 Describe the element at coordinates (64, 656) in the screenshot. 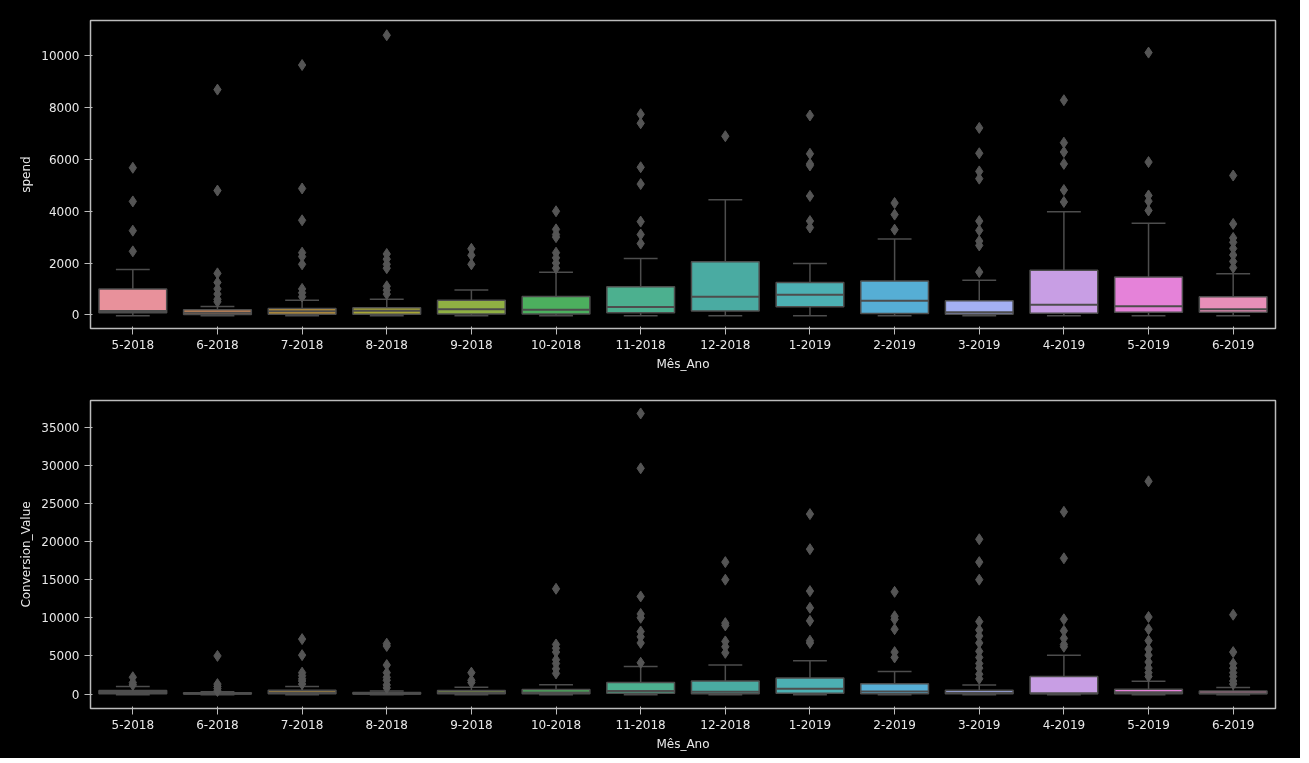

I see `y-tick-label: 5000` at that location.